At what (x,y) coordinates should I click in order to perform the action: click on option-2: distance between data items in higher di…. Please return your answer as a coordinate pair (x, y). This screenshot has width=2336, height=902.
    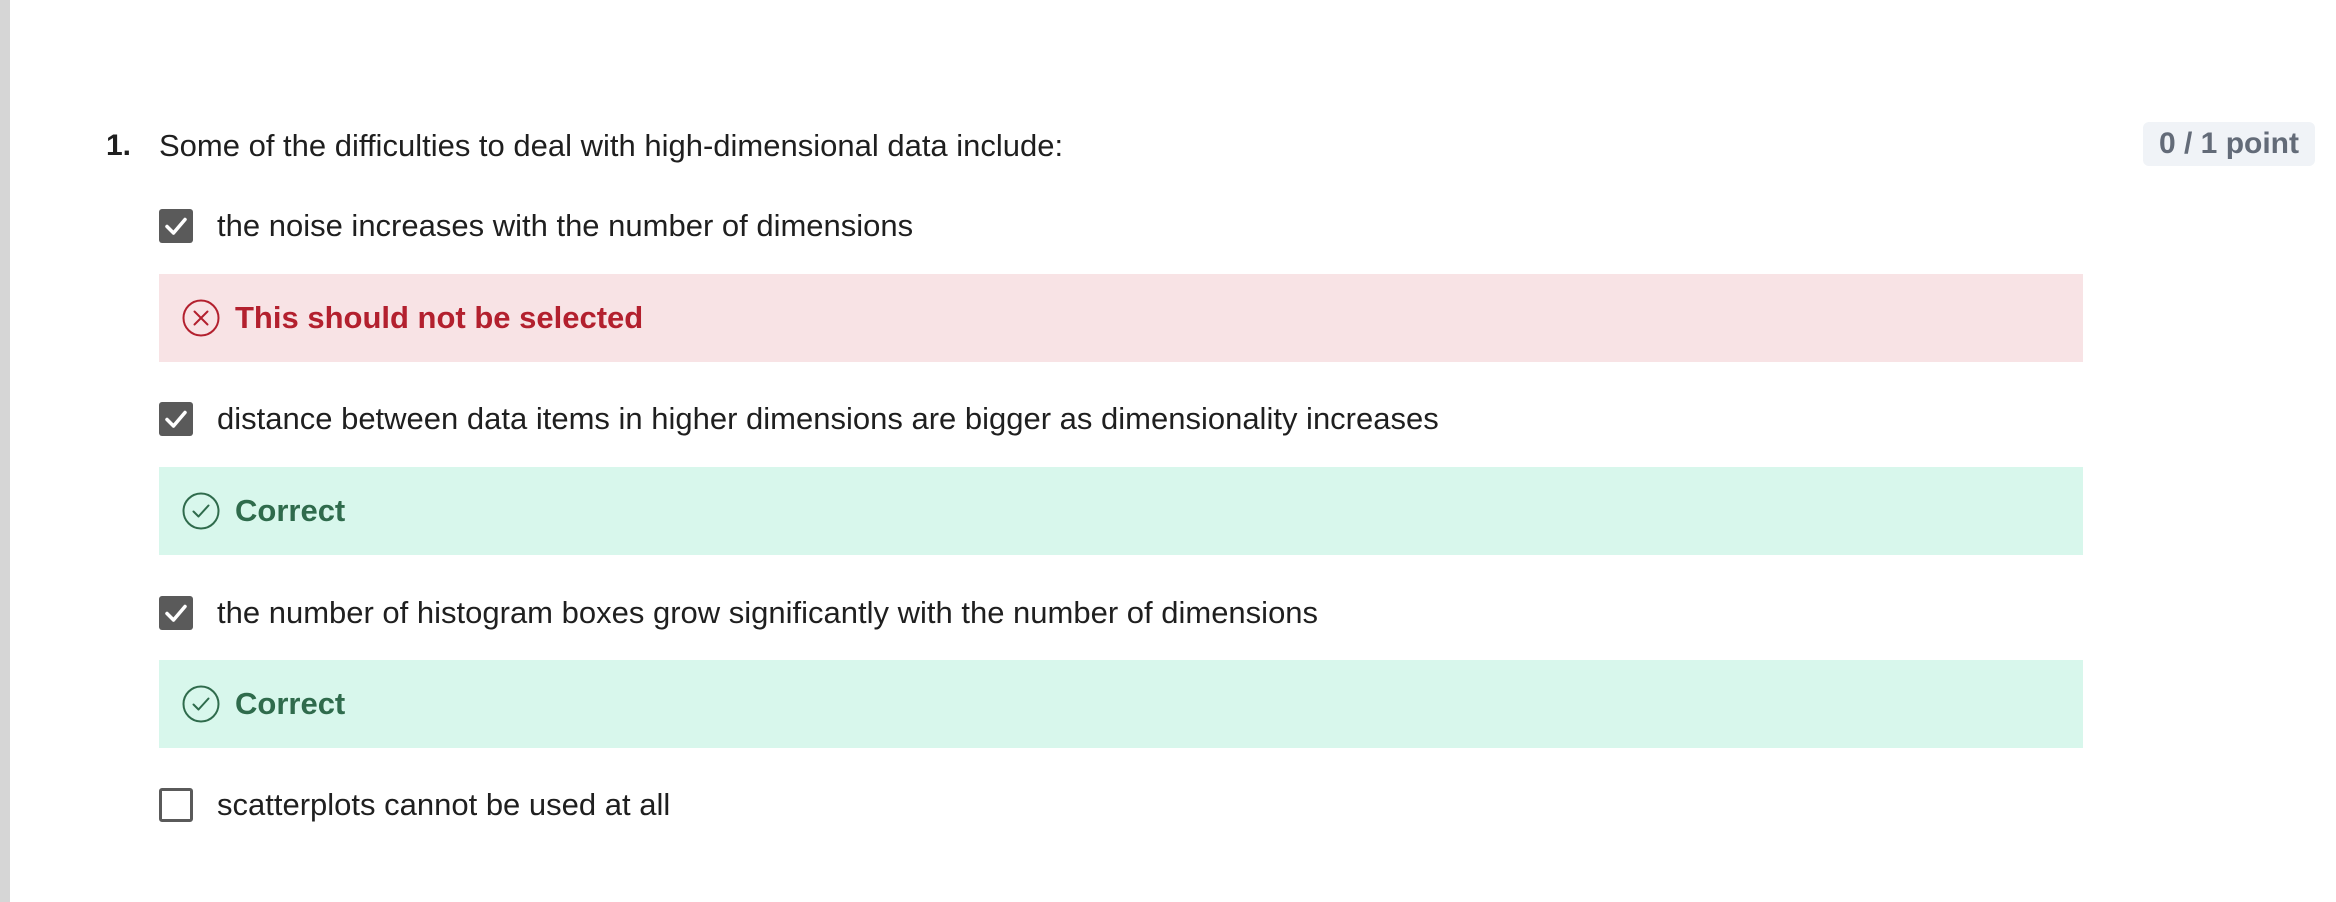
    Looking at the image, I should click on (799, 419).